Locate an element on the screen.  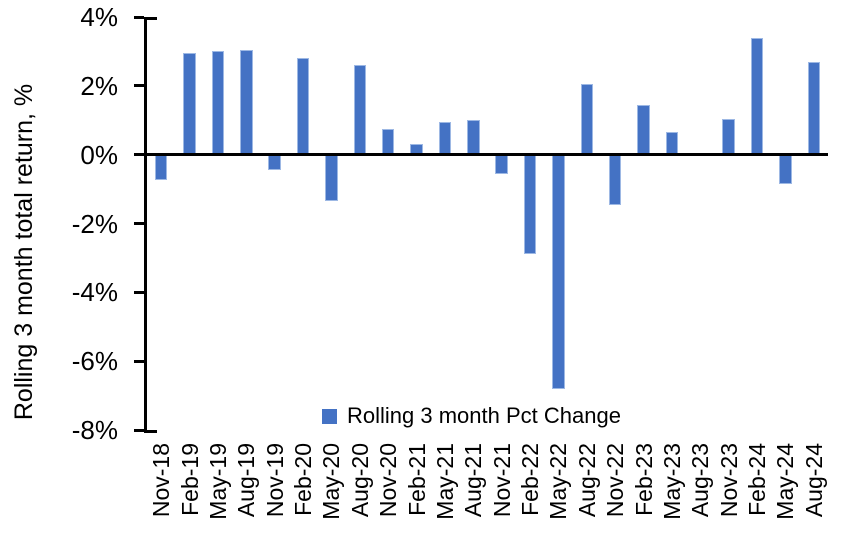
zero-axis-line is located at coordinates (481, 155).